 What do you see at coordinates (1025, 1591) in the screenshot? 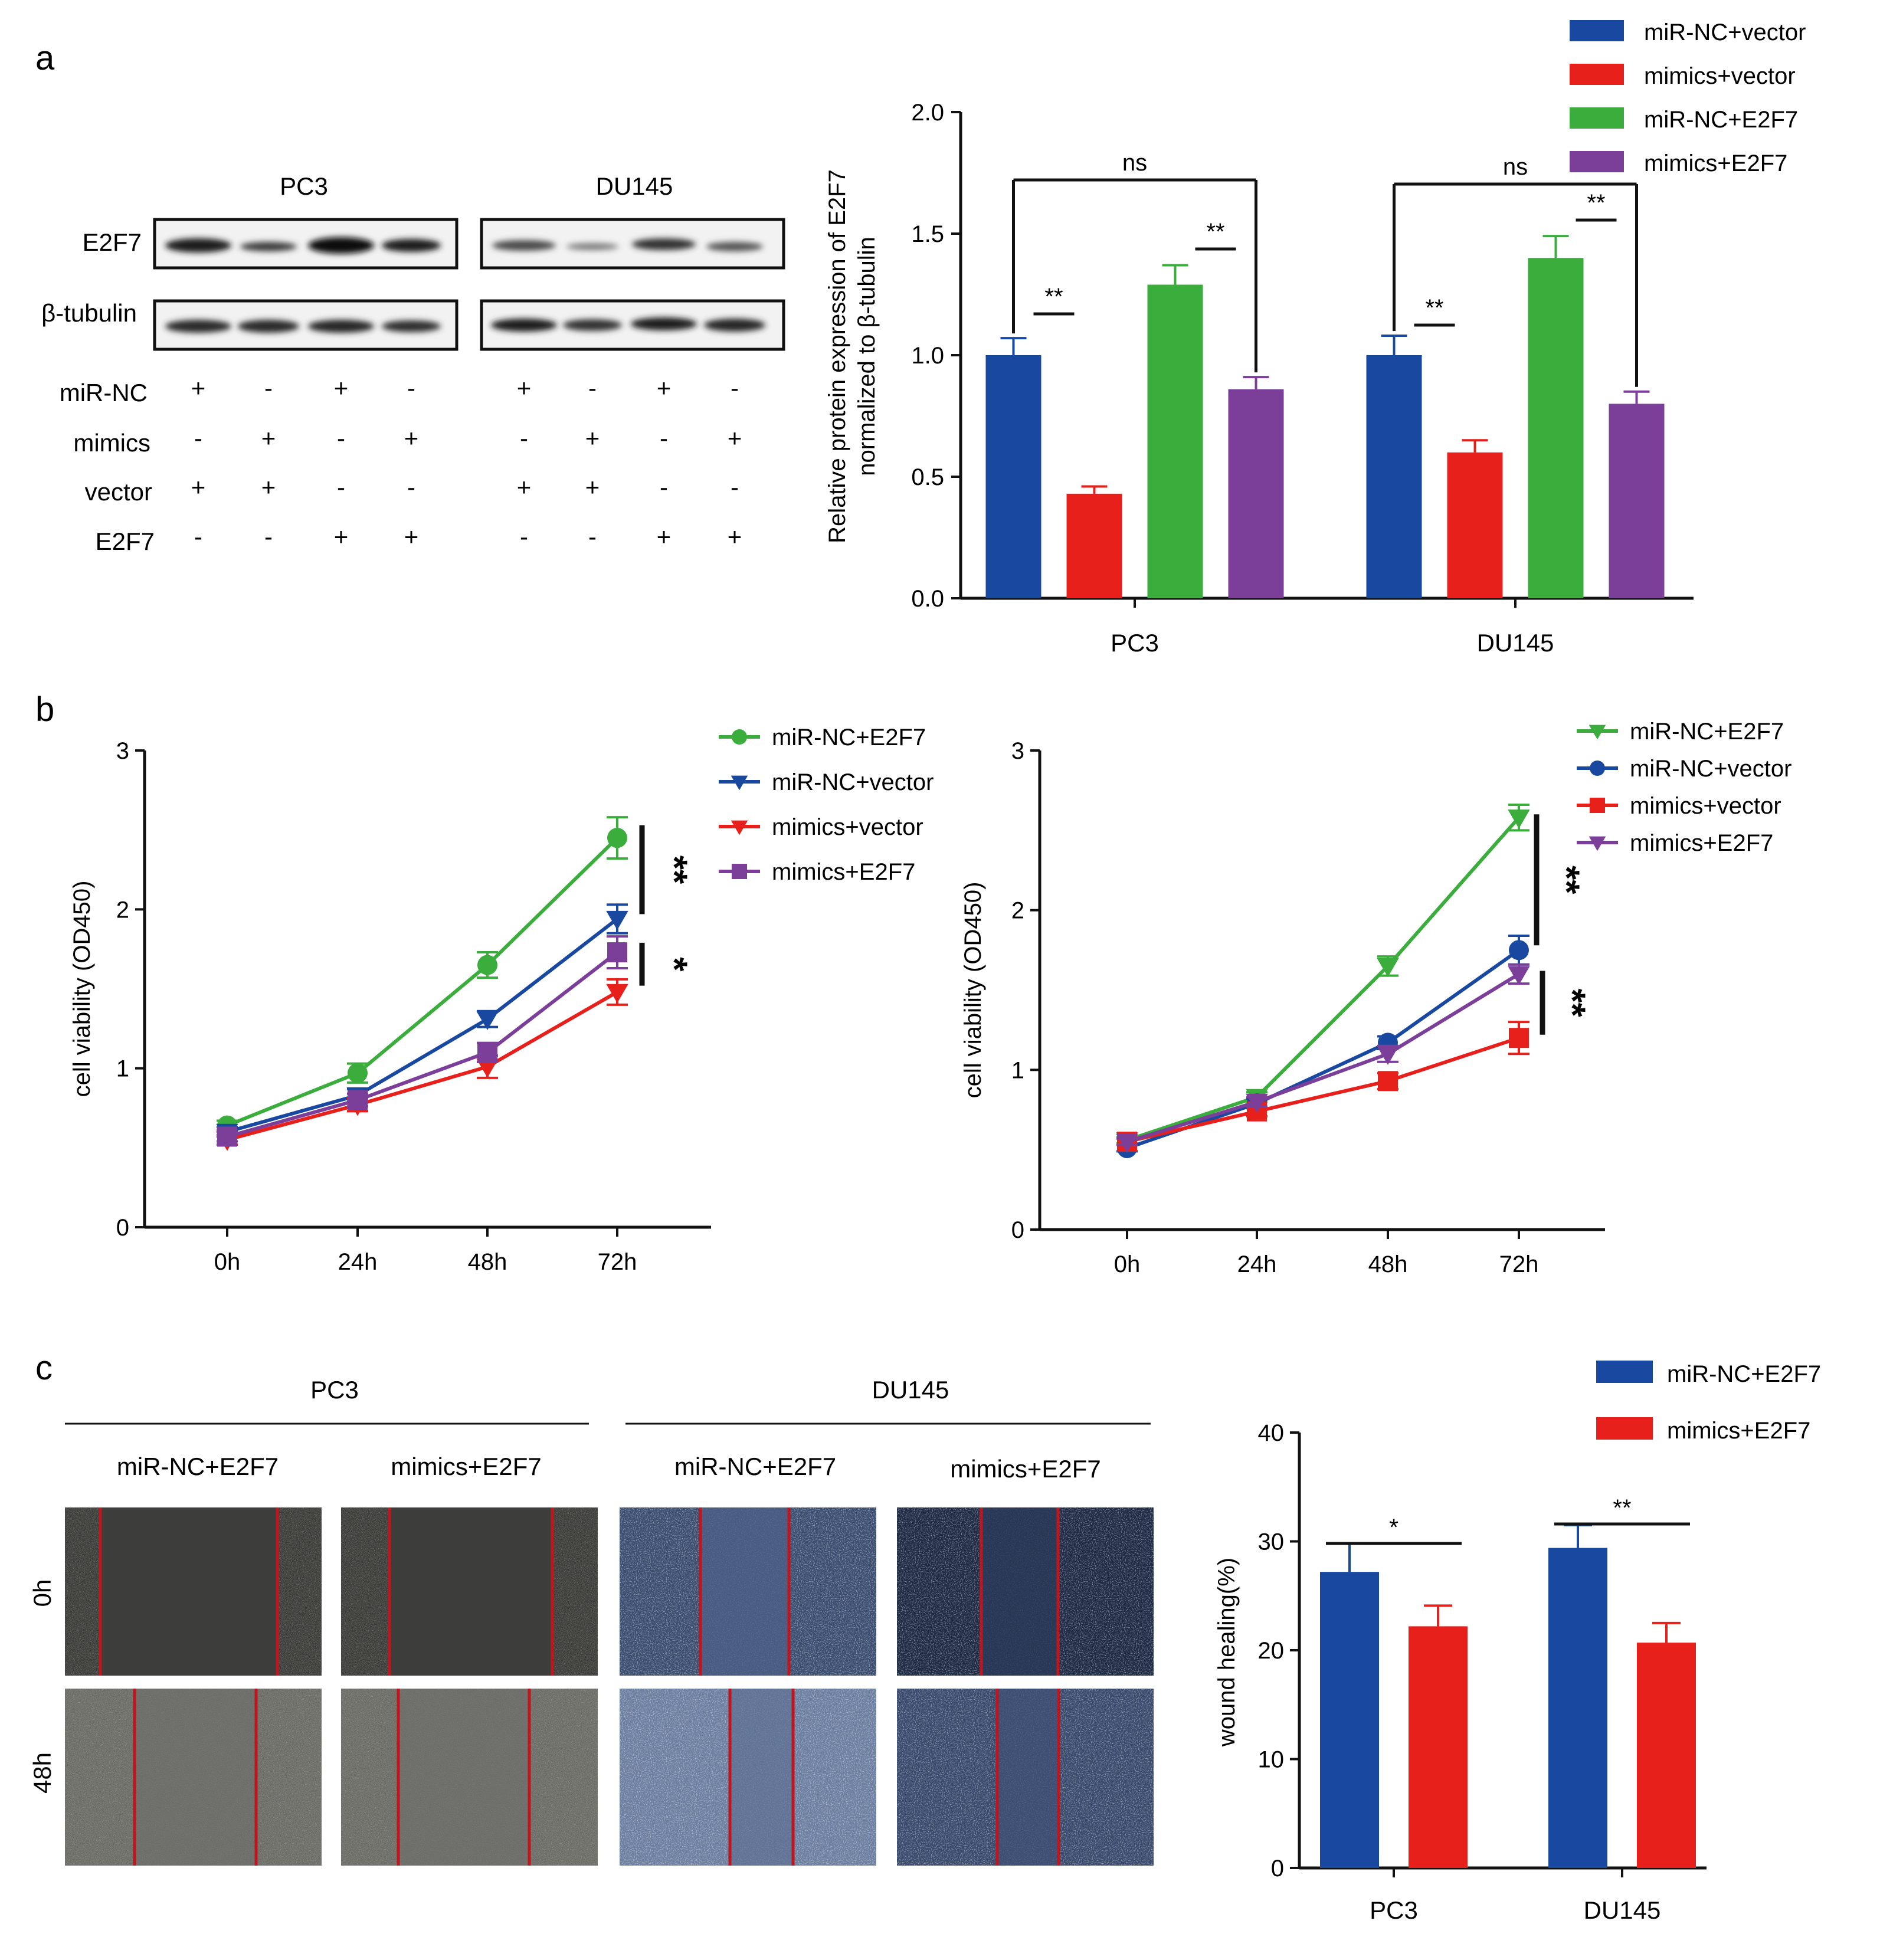
I see `scratch-image-du145-mimics-0h` at bounding box center [1025, 1591].